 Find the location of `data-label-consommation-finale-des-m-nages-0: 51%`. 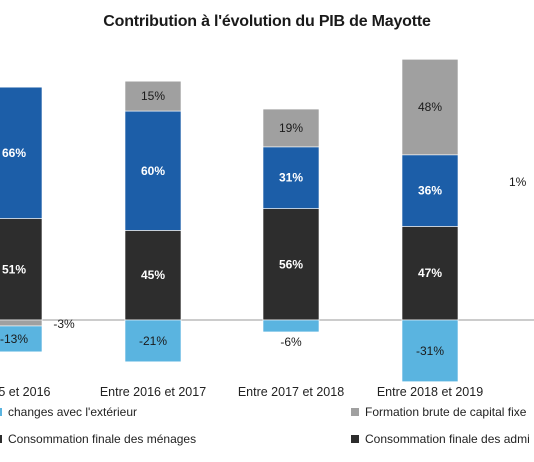

data-label-consommation-finale-des-m-nages-0: 51% is located at coordinates (14, 269).